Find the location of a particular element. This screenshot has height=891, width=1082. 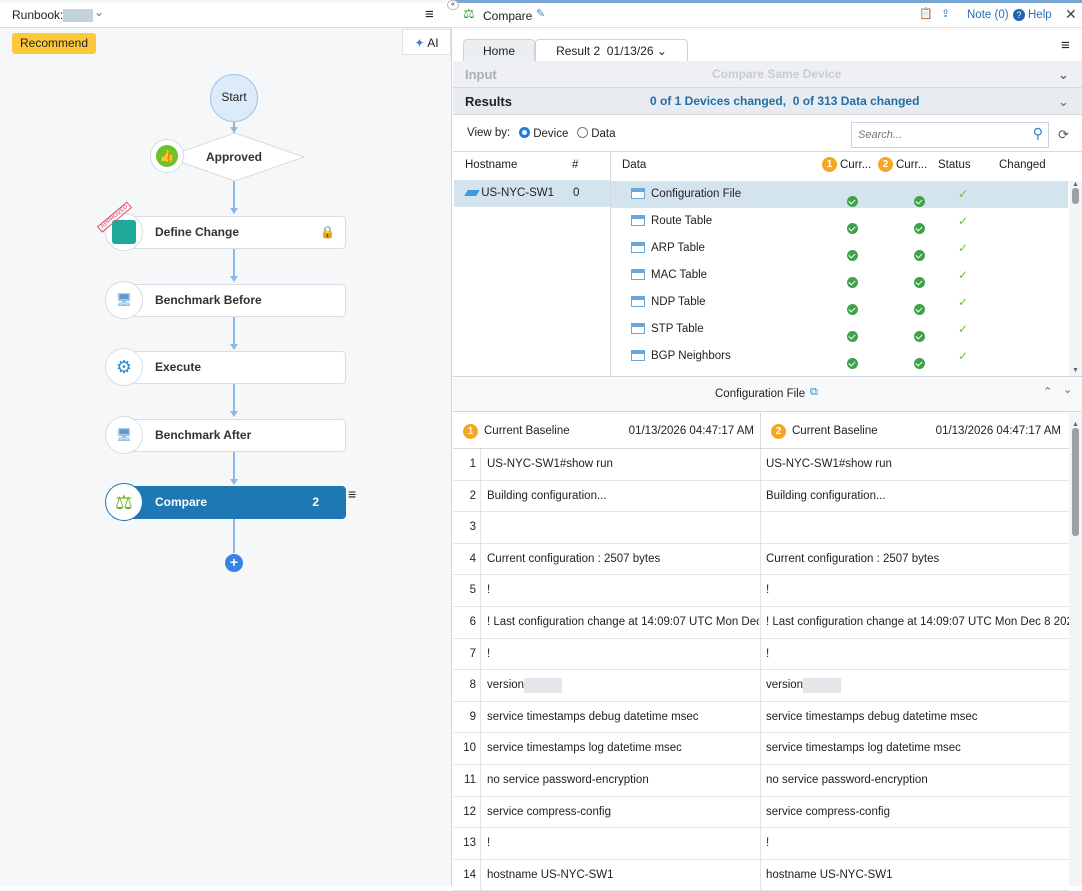

header-count: # is located at coordinates (575, 165).